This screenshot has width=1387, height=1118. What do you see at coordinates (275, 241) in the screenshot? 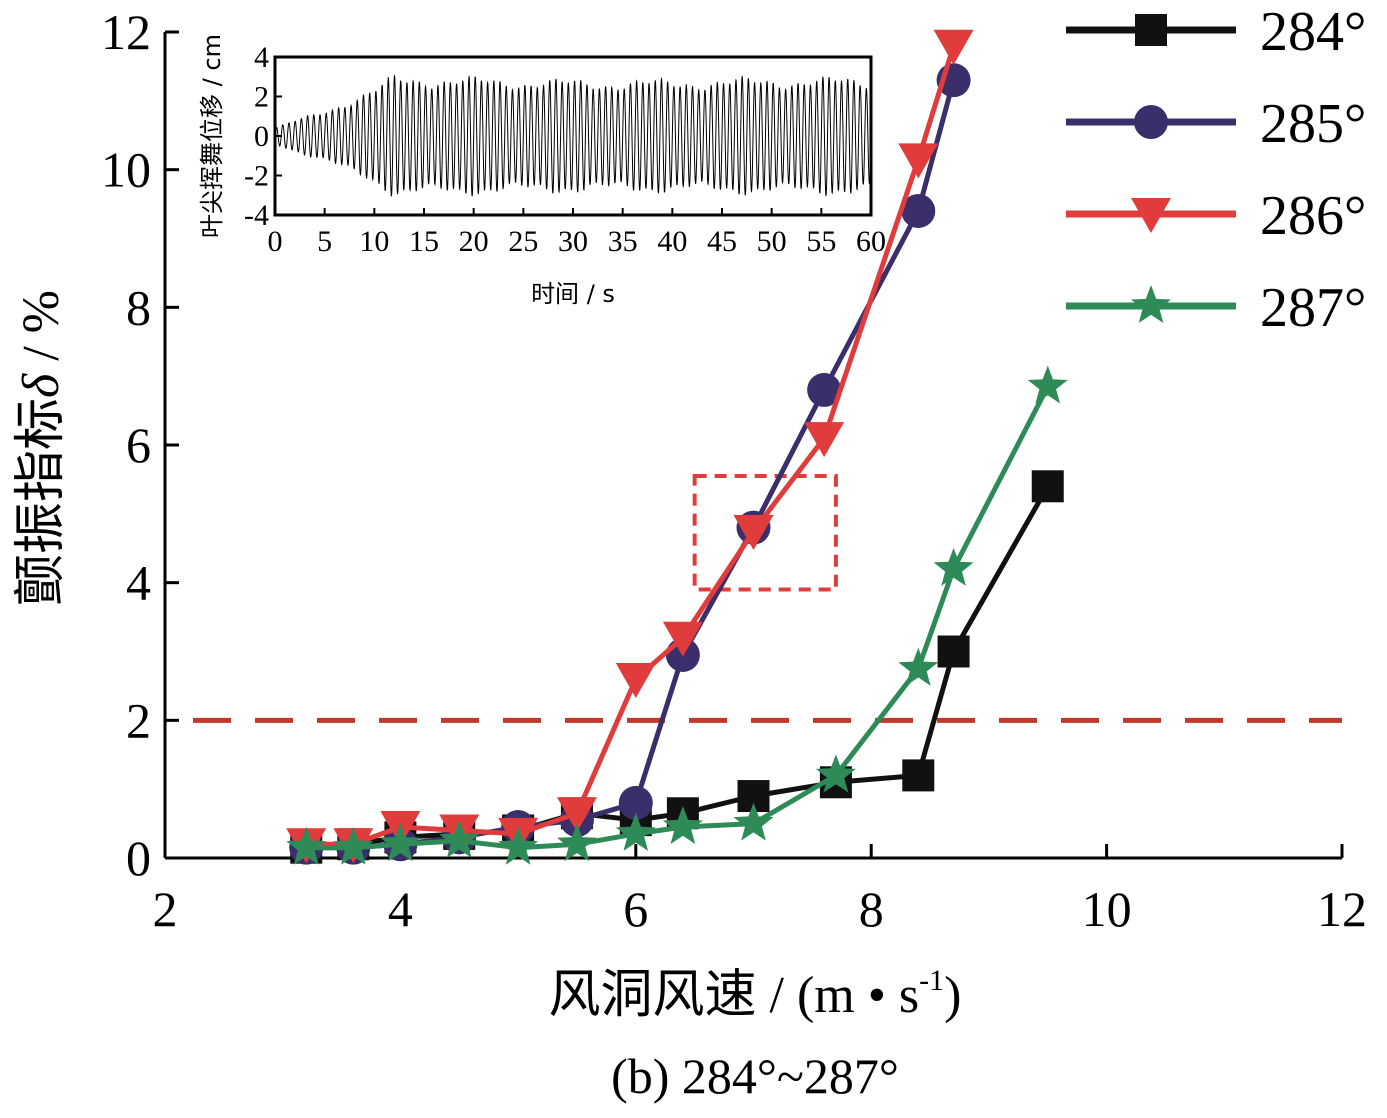
I see `inset-x-tick-label: 0` at bounding box center [275, 241].